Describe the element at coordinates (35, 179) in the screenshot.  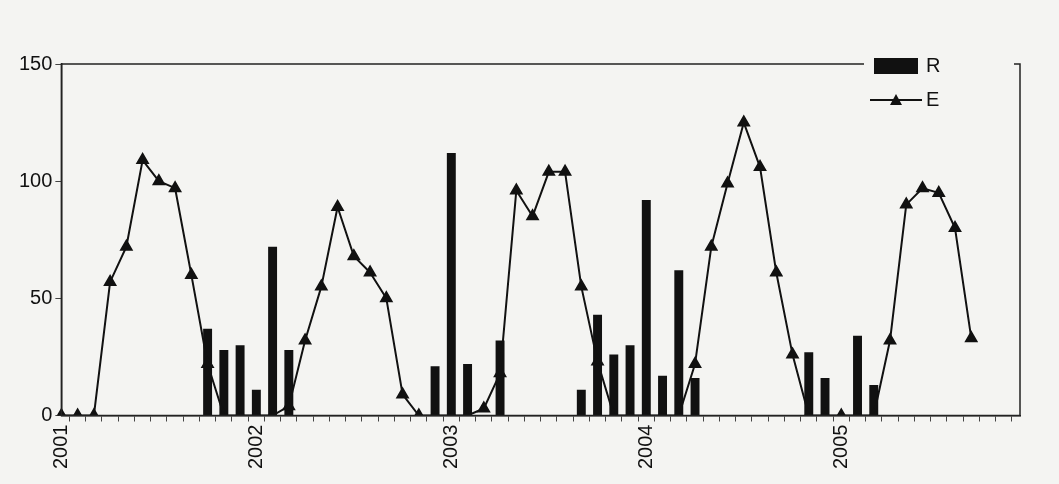
I see `y-tick-label: 100` at that location.